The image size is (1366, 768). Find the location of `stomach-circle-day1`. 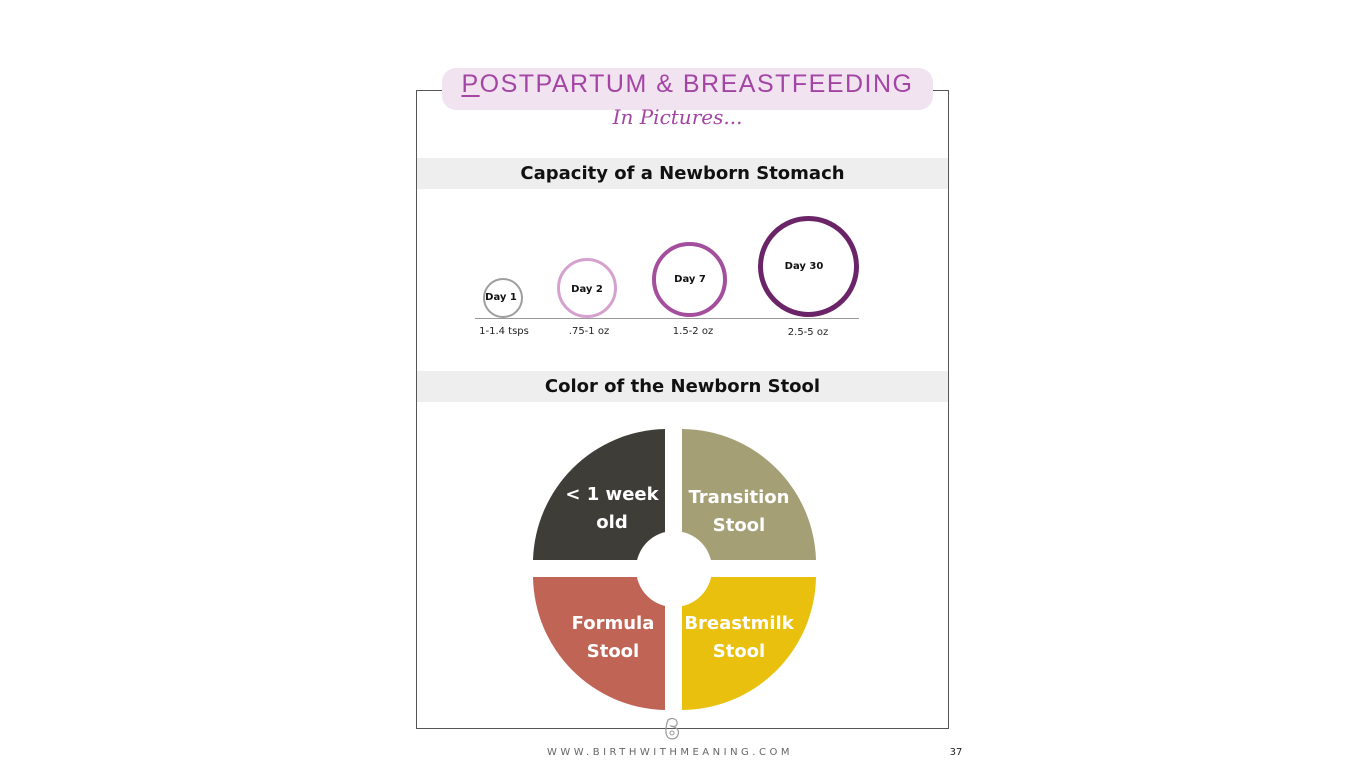

stomach-circle-day1 is located at coordinates (503, 298).